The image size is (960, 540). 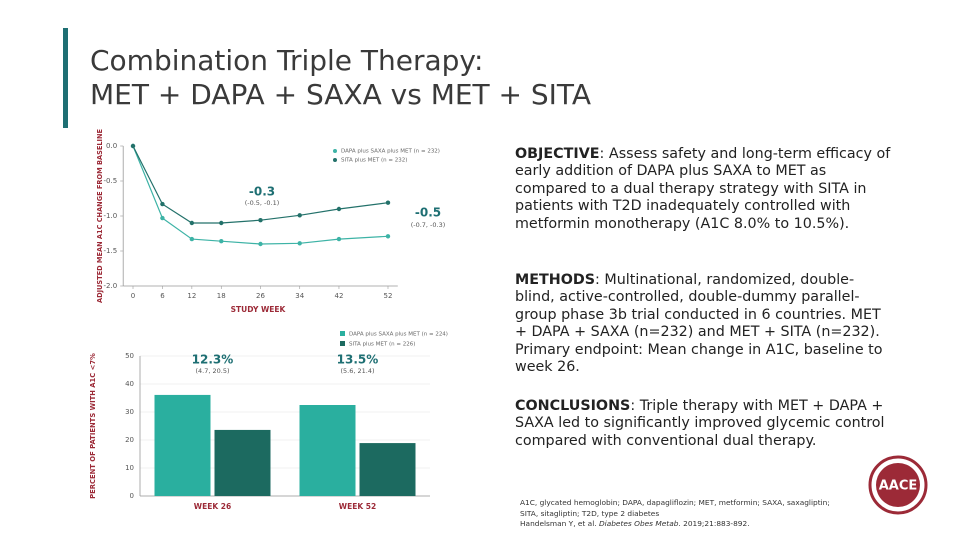 I want to click on x-tick-label: 52, so click(x=388, y=296).